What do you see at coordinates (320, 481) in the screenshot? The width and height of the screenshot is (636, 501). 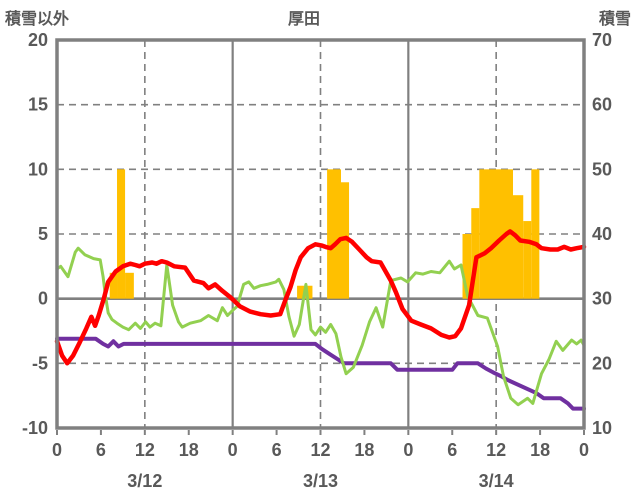 I see `date-label: 3/13` at bounding box center [320, 481].